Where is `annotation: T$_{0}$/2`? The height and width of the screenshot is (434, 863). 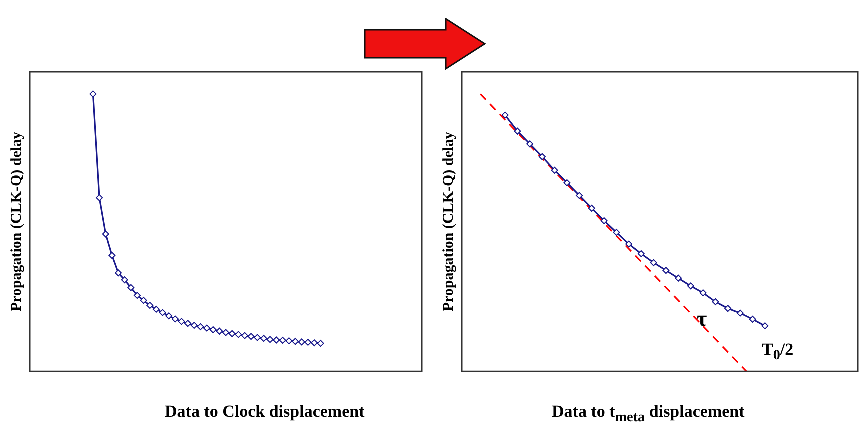
annotation: T$_{0}$/2 is located at coordinates (778, 352).